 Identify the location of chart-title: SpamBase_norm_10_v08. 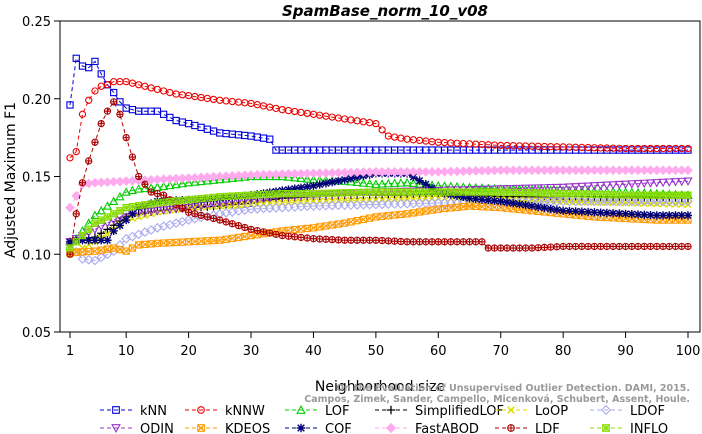
(385, 11).